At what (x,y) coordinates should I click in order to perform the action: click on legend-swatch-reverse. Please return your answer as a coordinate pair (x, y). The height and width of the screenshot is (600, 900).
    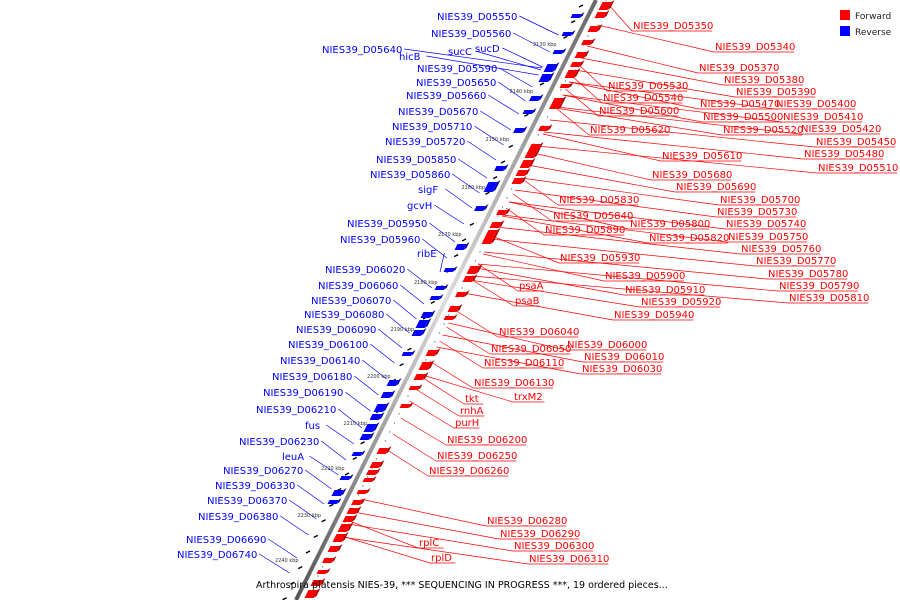
    Looking at the image, I should click on (845, 31).